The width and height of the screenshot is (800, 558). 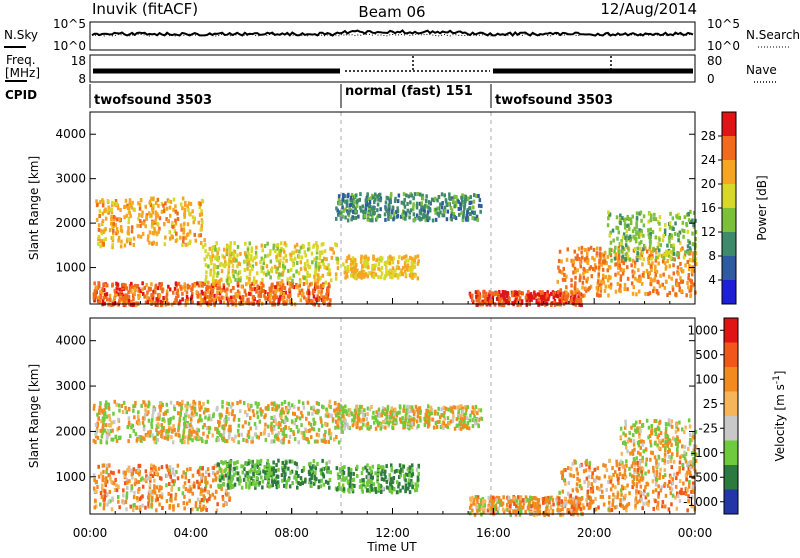 I want to click on noise-left-tick-bottom: 10^0, so click(x=69, y=46).